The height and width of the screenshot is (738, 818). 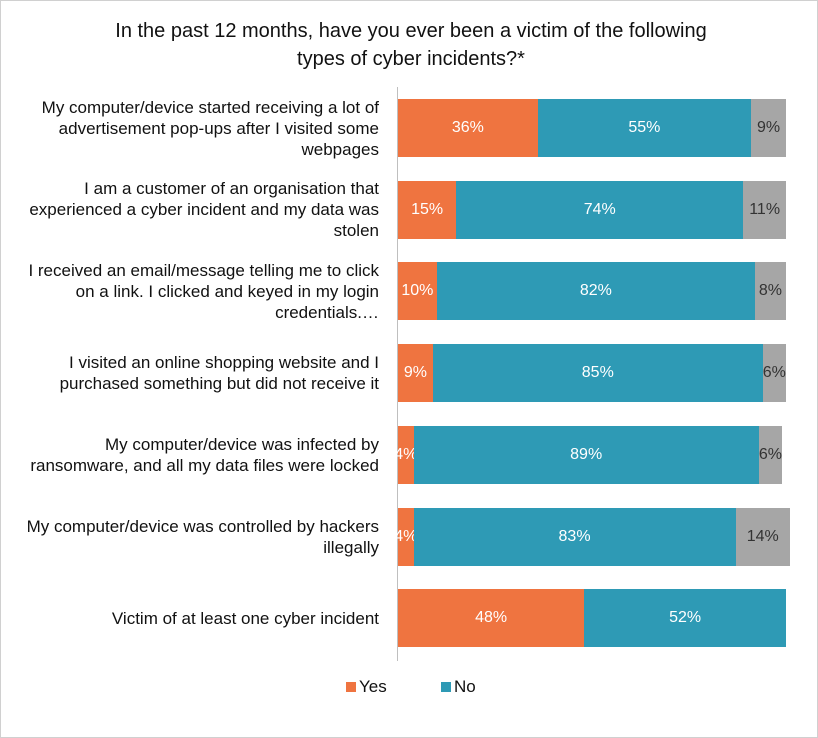 I want to click on value-label: 48%, so click(x=491, y=618).